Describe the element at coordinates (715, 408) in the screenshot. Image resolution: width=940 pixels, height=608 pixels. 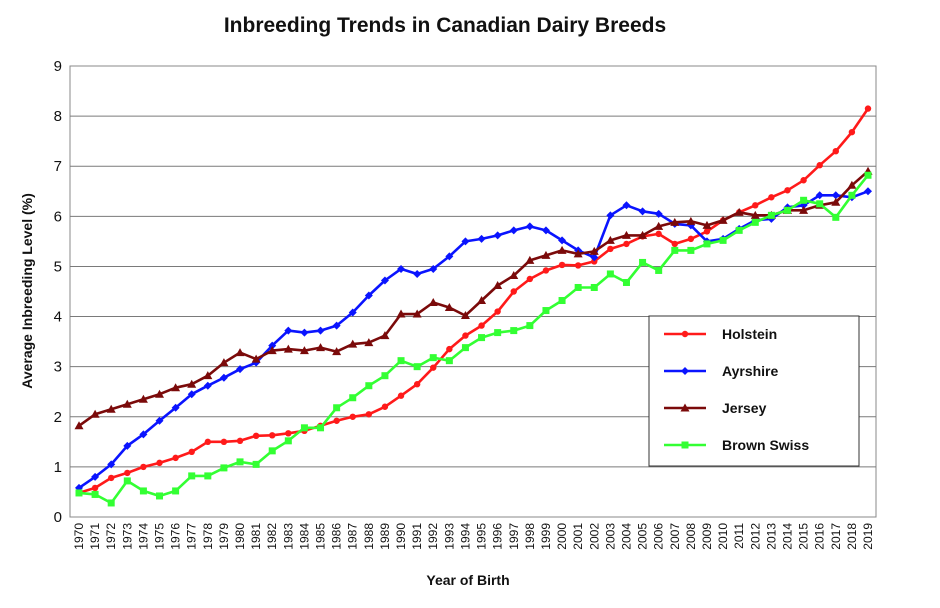
I see `legend-item-jersey: Jersey` at that location.